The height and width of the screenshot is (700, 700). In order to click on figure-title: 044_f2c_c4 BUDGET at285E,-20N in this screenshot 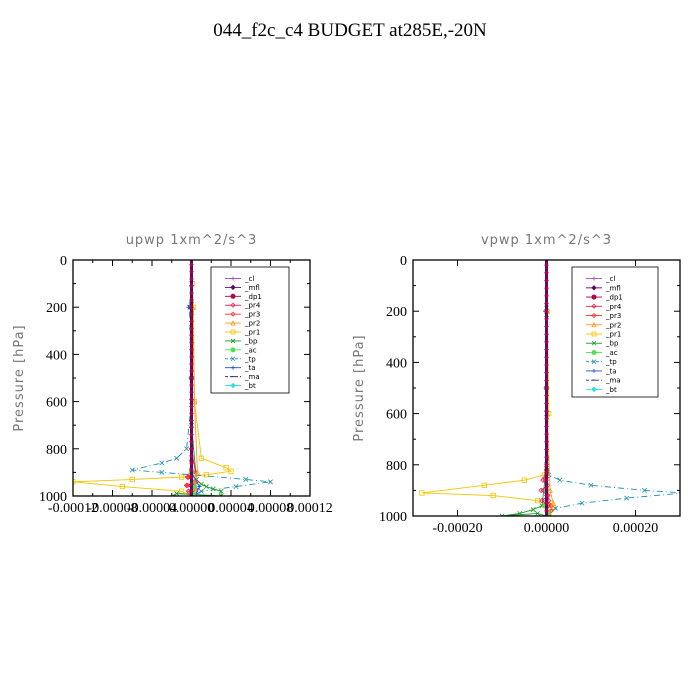, I will do `click(350, 30)`.